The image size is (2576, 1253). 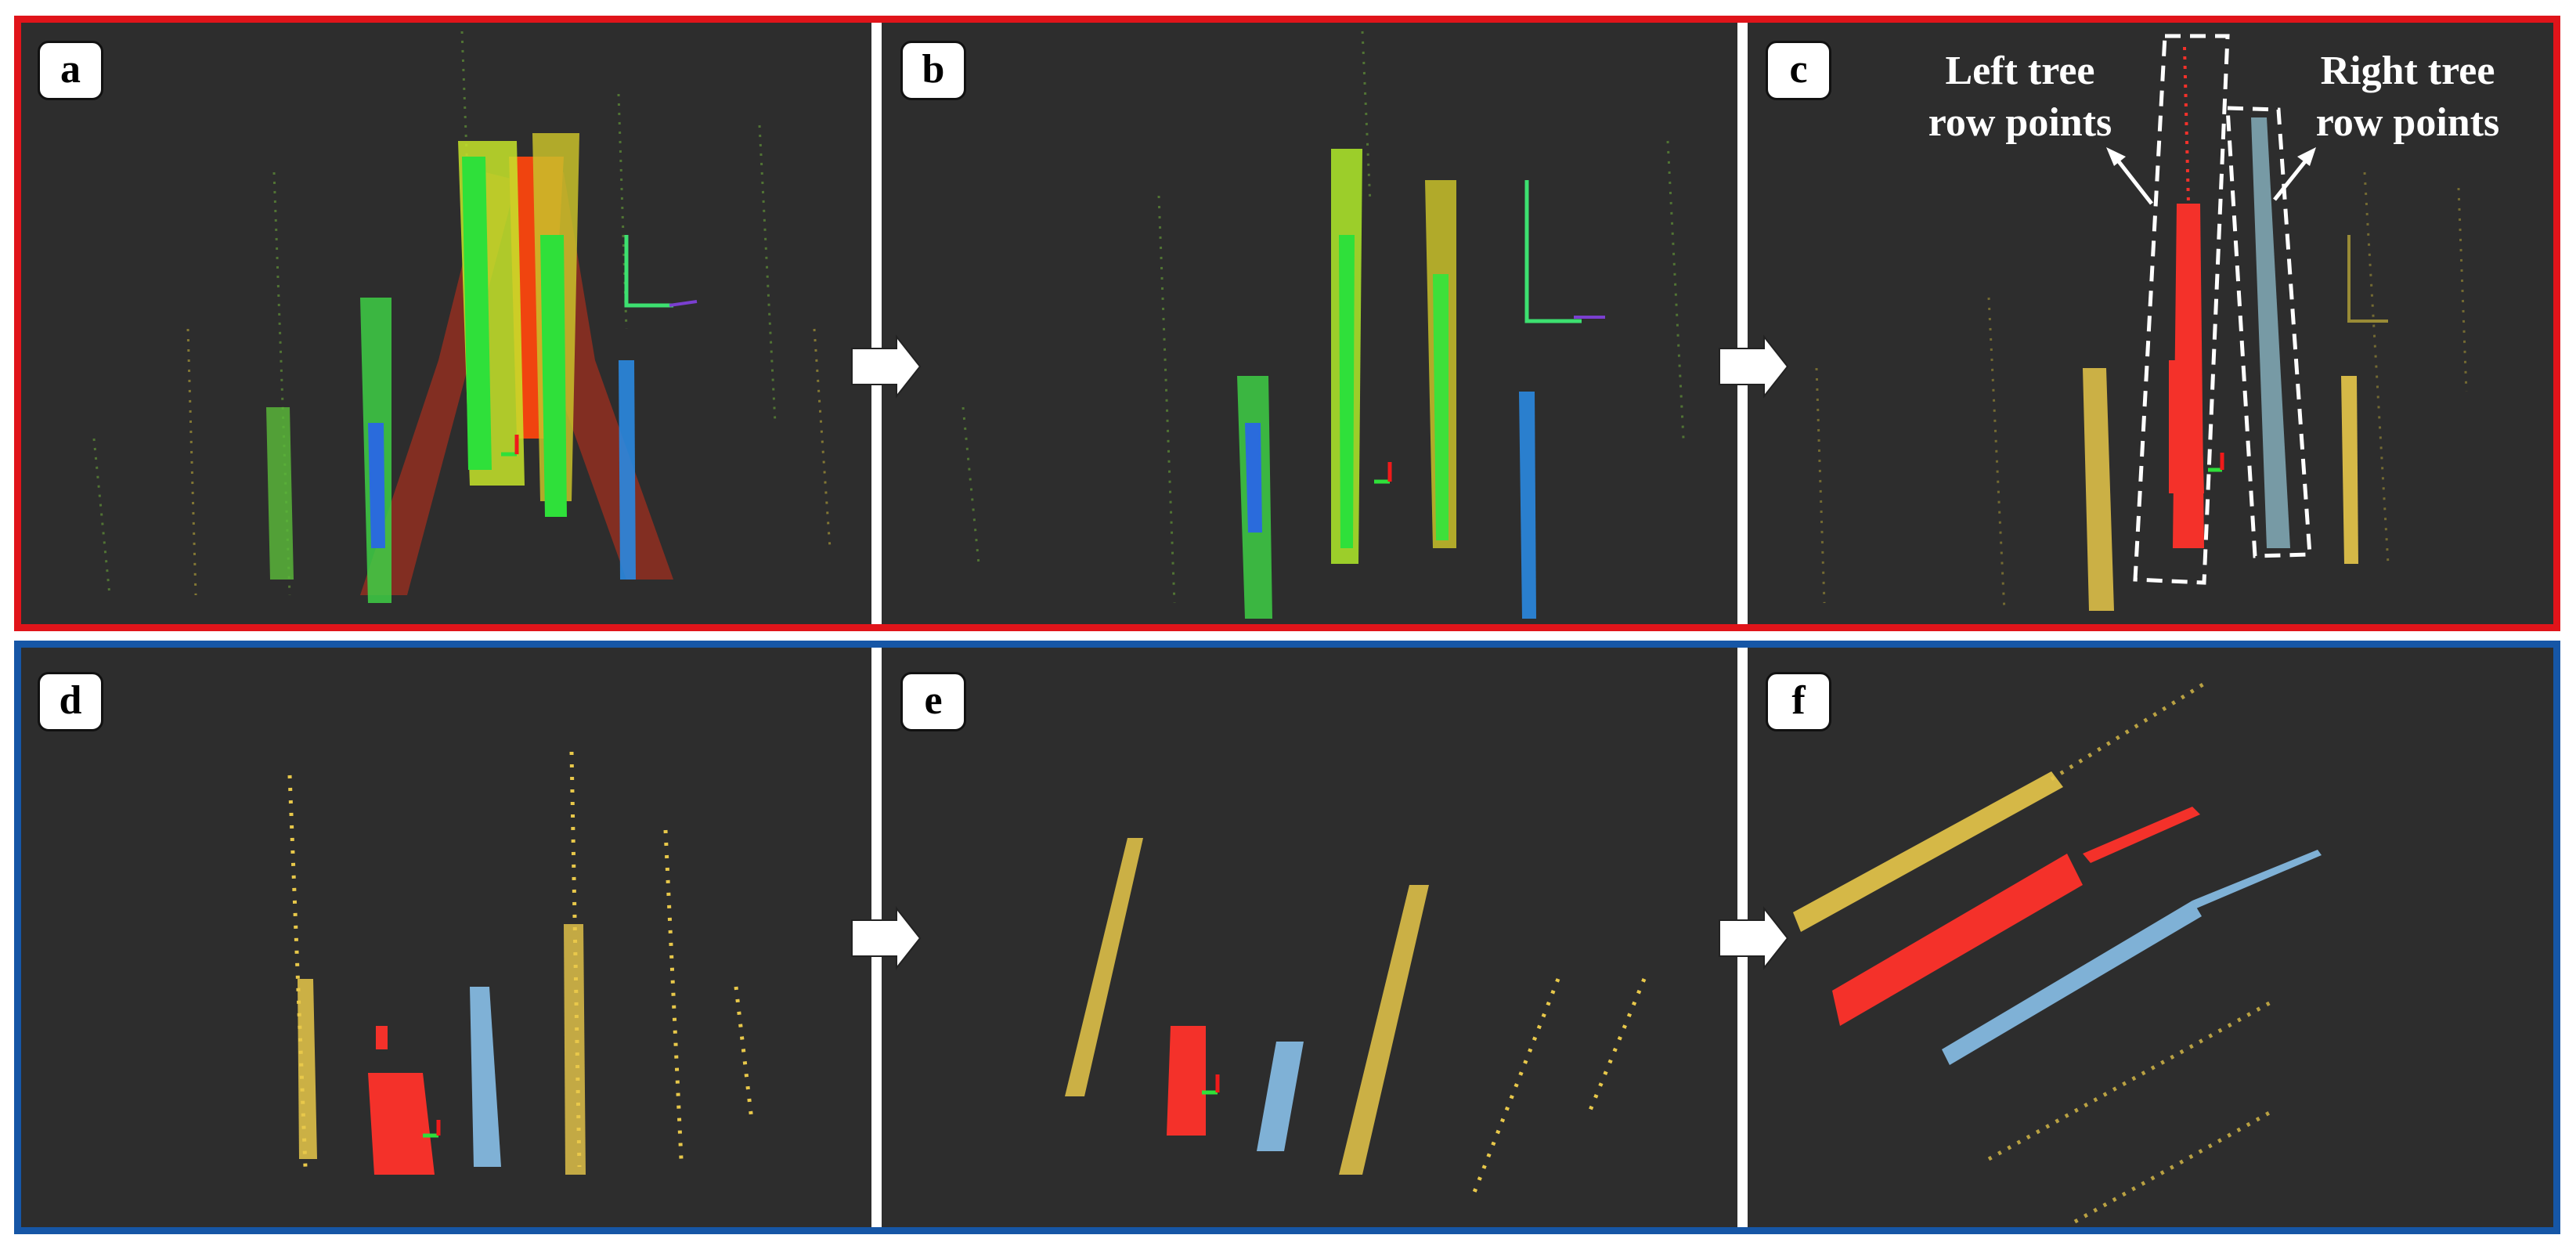 What do you see at coordinates (1798, 70) in the screenshot?
I see `panel-label-c: c` at bounding box center [1798, 70].